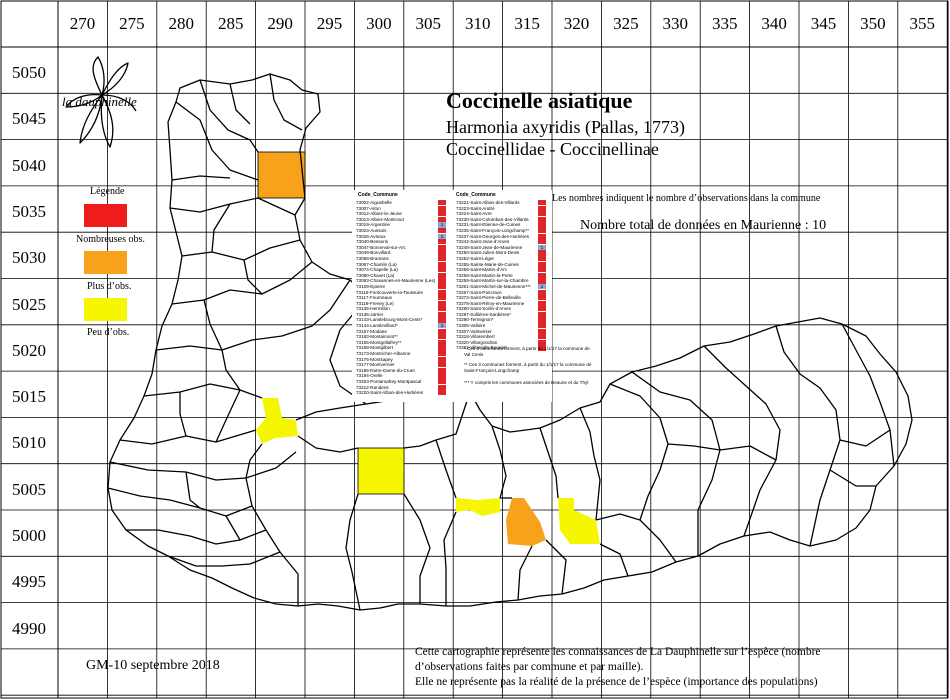 This screenshot has height=700, width=950. Describe the element at coordinates (29, 489) in the screenshot. I see `y-label: 5005` at that location.